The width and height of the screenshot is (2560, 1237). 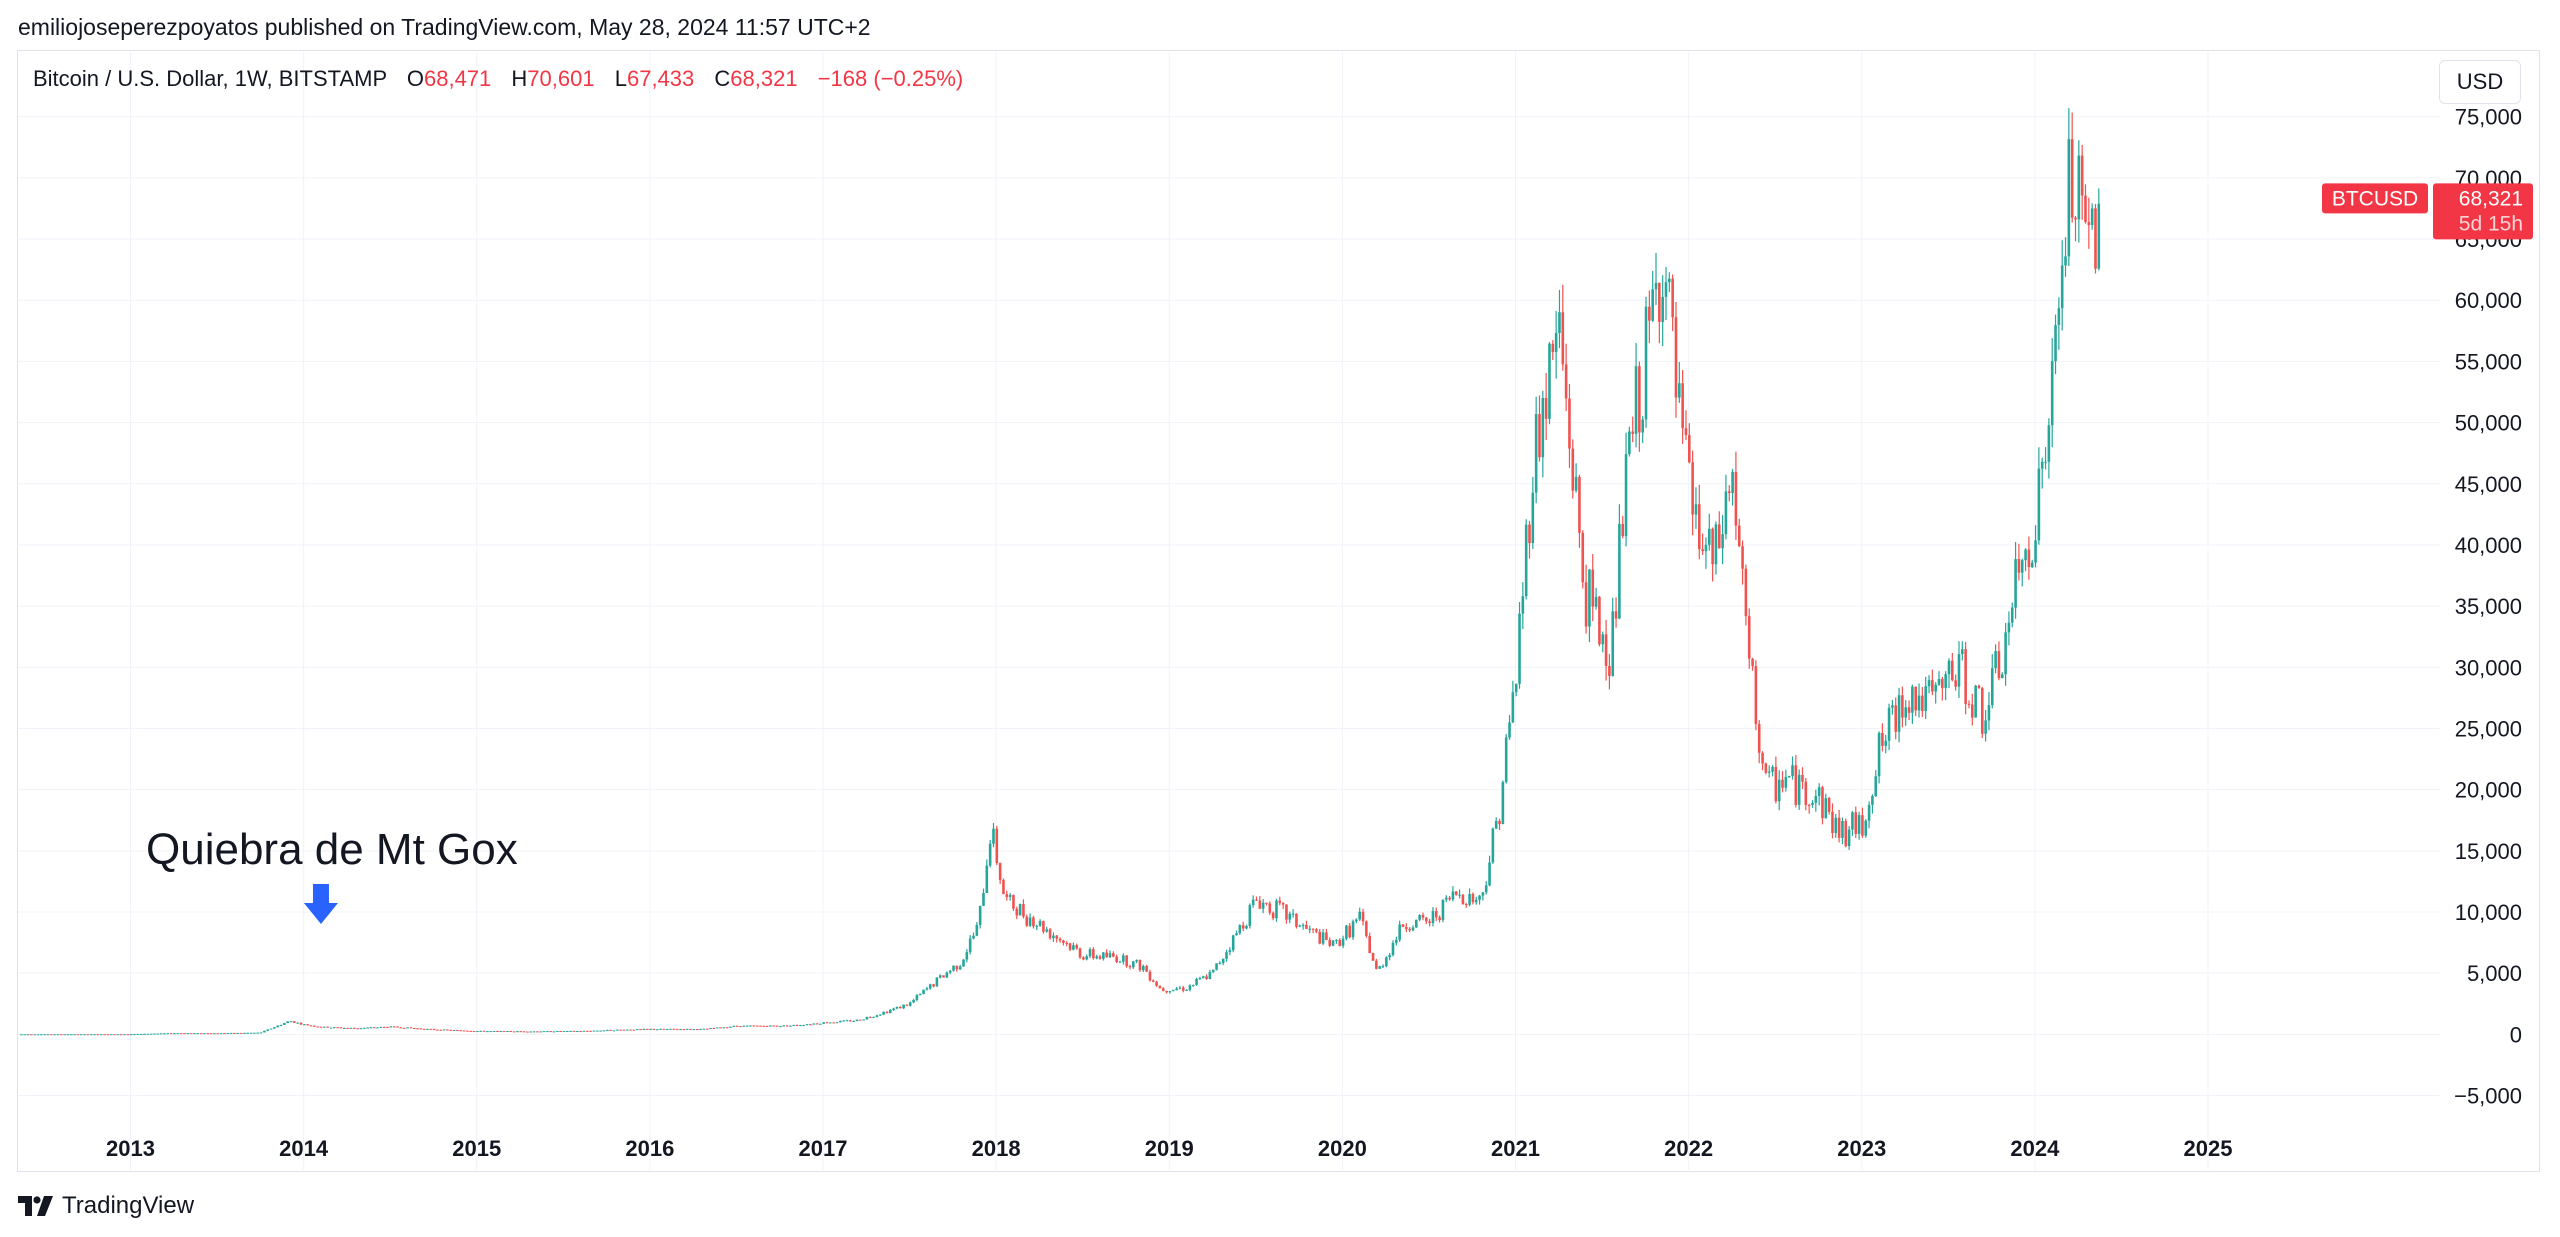 What do you see at coordinates (2491, 223) in the screenshot?
I see `bar-countdown-label: 5d 15h` at bounding box center [2491, 223].